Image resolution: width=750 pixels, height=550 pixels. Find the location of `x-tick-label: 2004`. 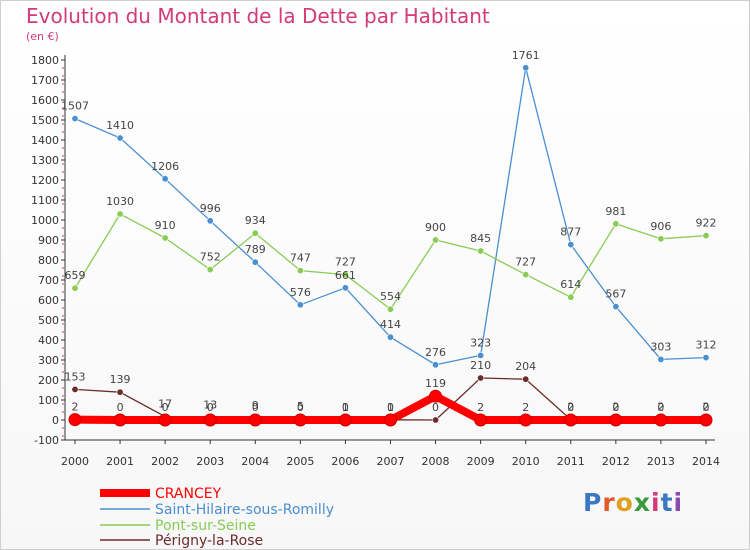

x-tick-label: 2004 is located at coordinates (255, 461).